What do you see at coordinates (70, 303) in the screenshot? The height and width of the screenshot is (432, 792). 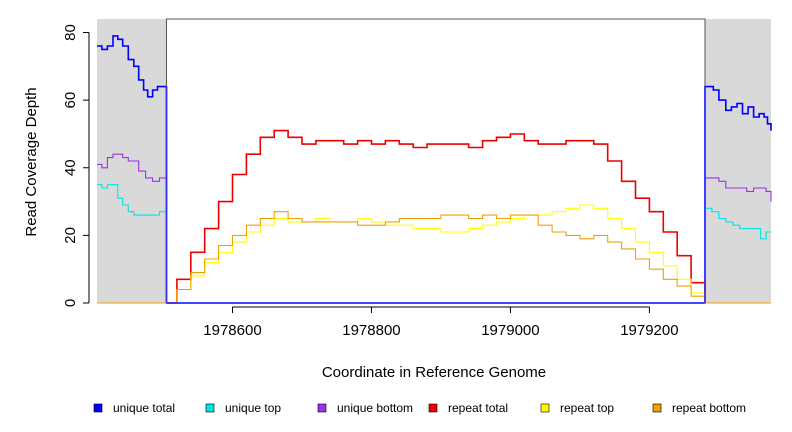 I see `y-tick-label: 0` at bounding box center [70, 303].